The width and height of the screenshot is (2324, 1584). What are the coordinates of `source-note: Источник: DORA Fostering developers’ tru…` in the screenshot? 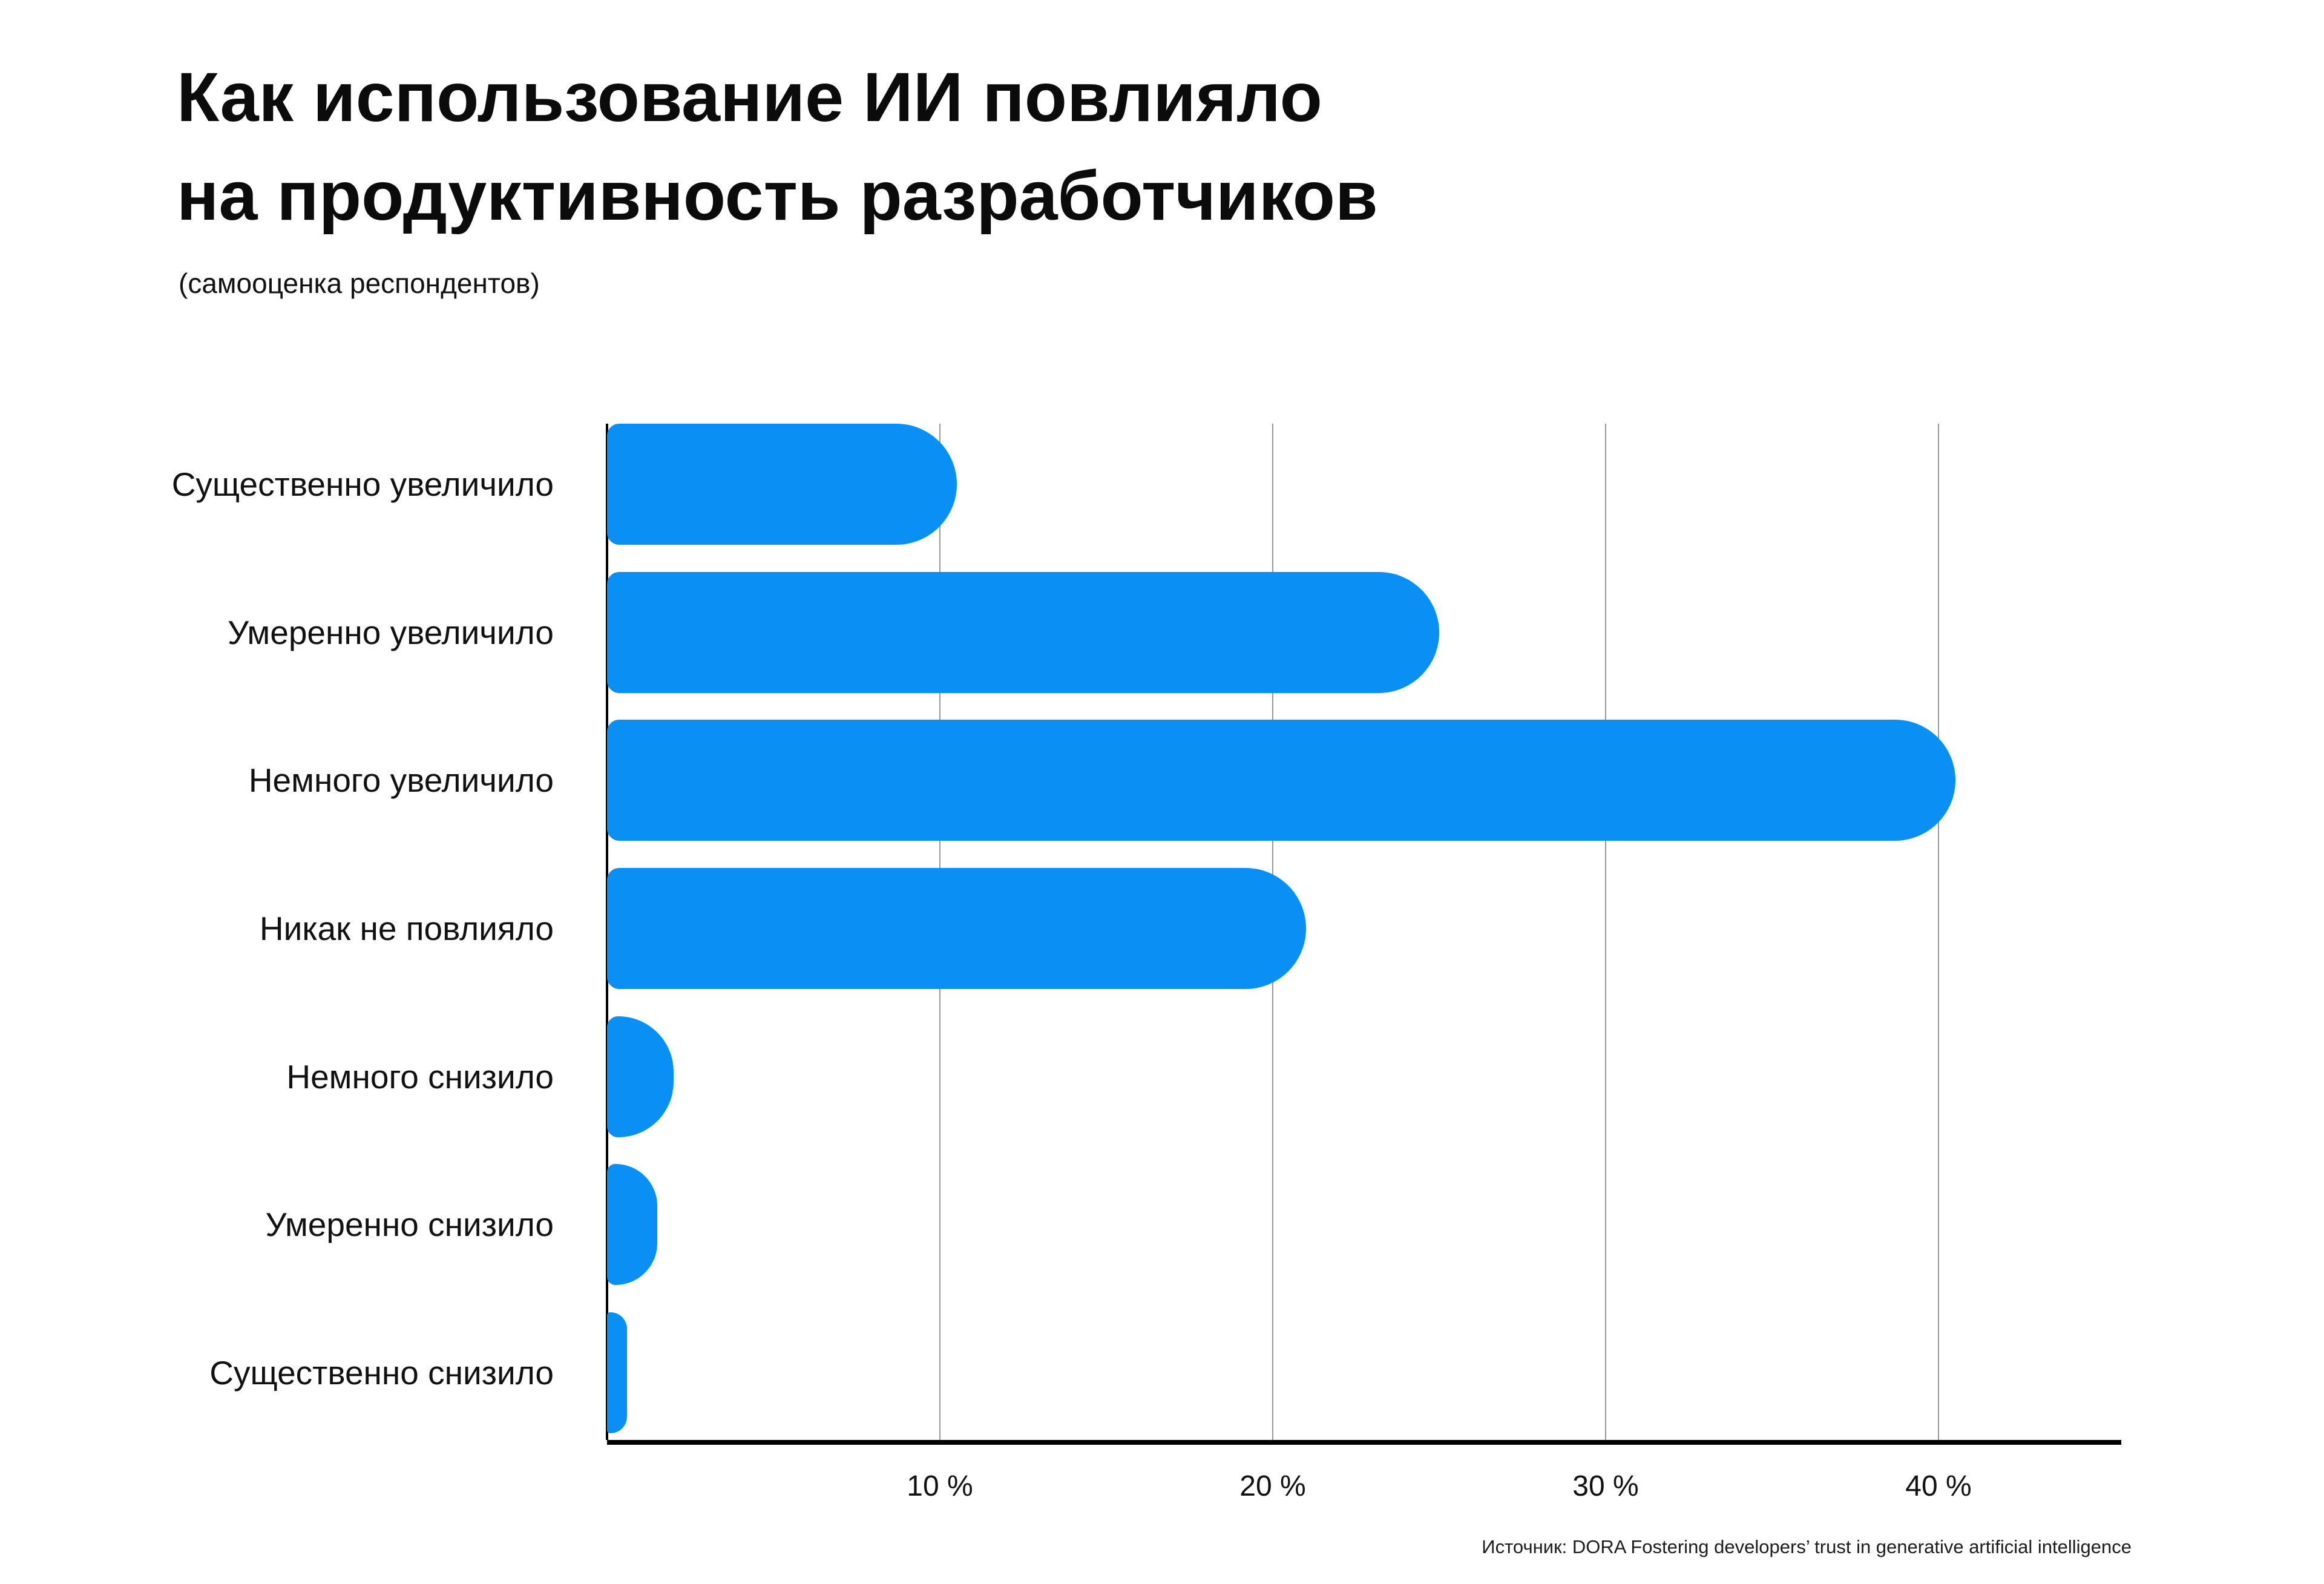 It's located at (1807, 1547).